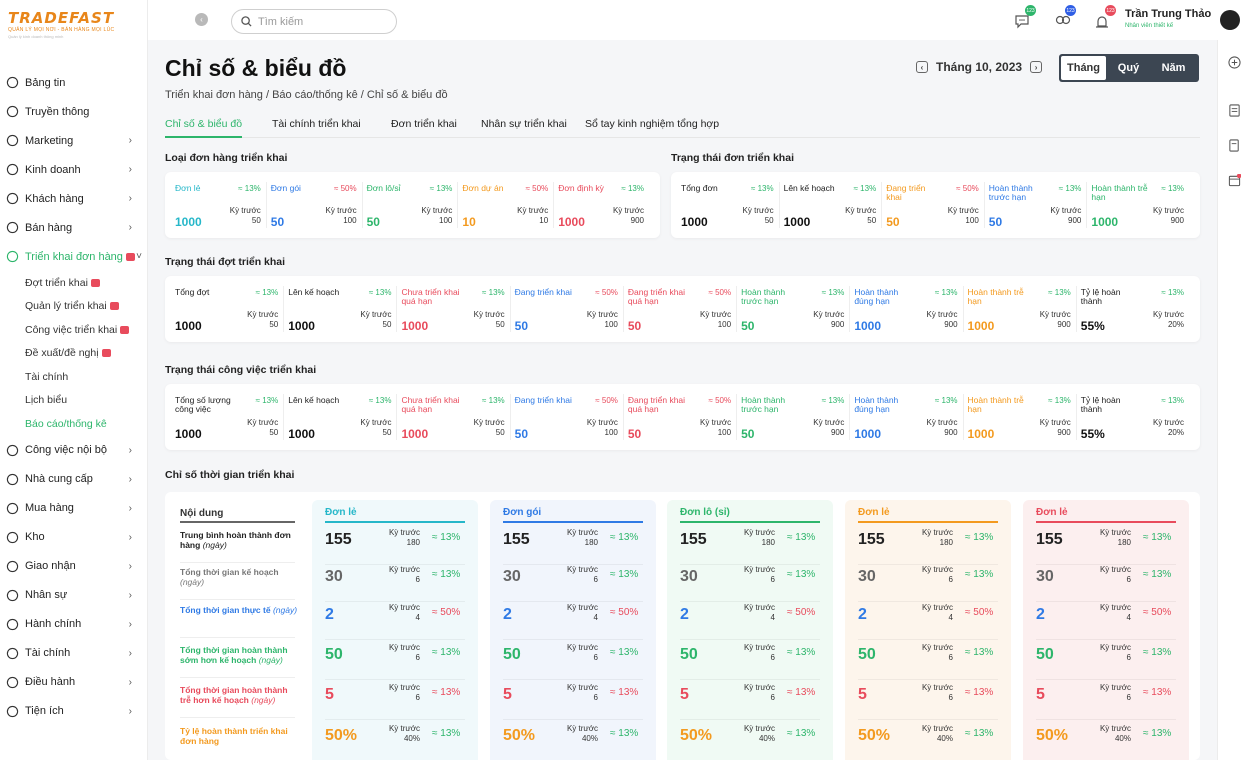 This screenshot has width=1250, height=760. What do you see at coordinates (341, 216) in the screenshot?
I see `stat-previous: Kỳ trước 100` at bounding box center [341, 216].